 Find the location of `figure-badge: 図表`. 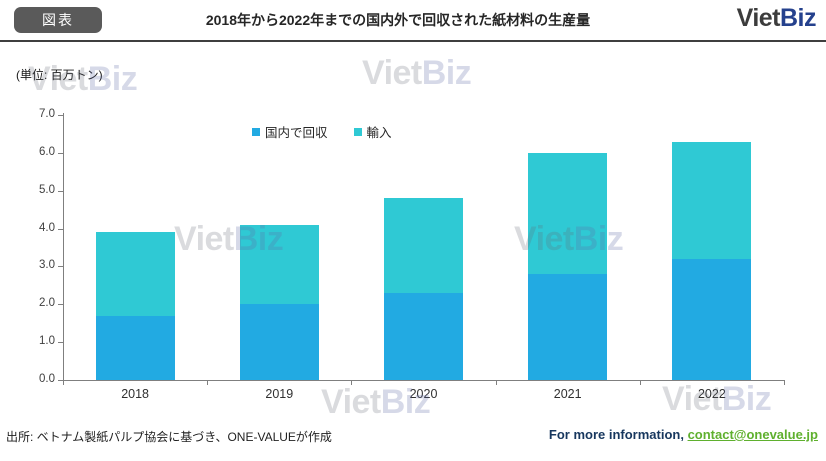

figure-badge: 図表 is located at coordinates (58, 20).